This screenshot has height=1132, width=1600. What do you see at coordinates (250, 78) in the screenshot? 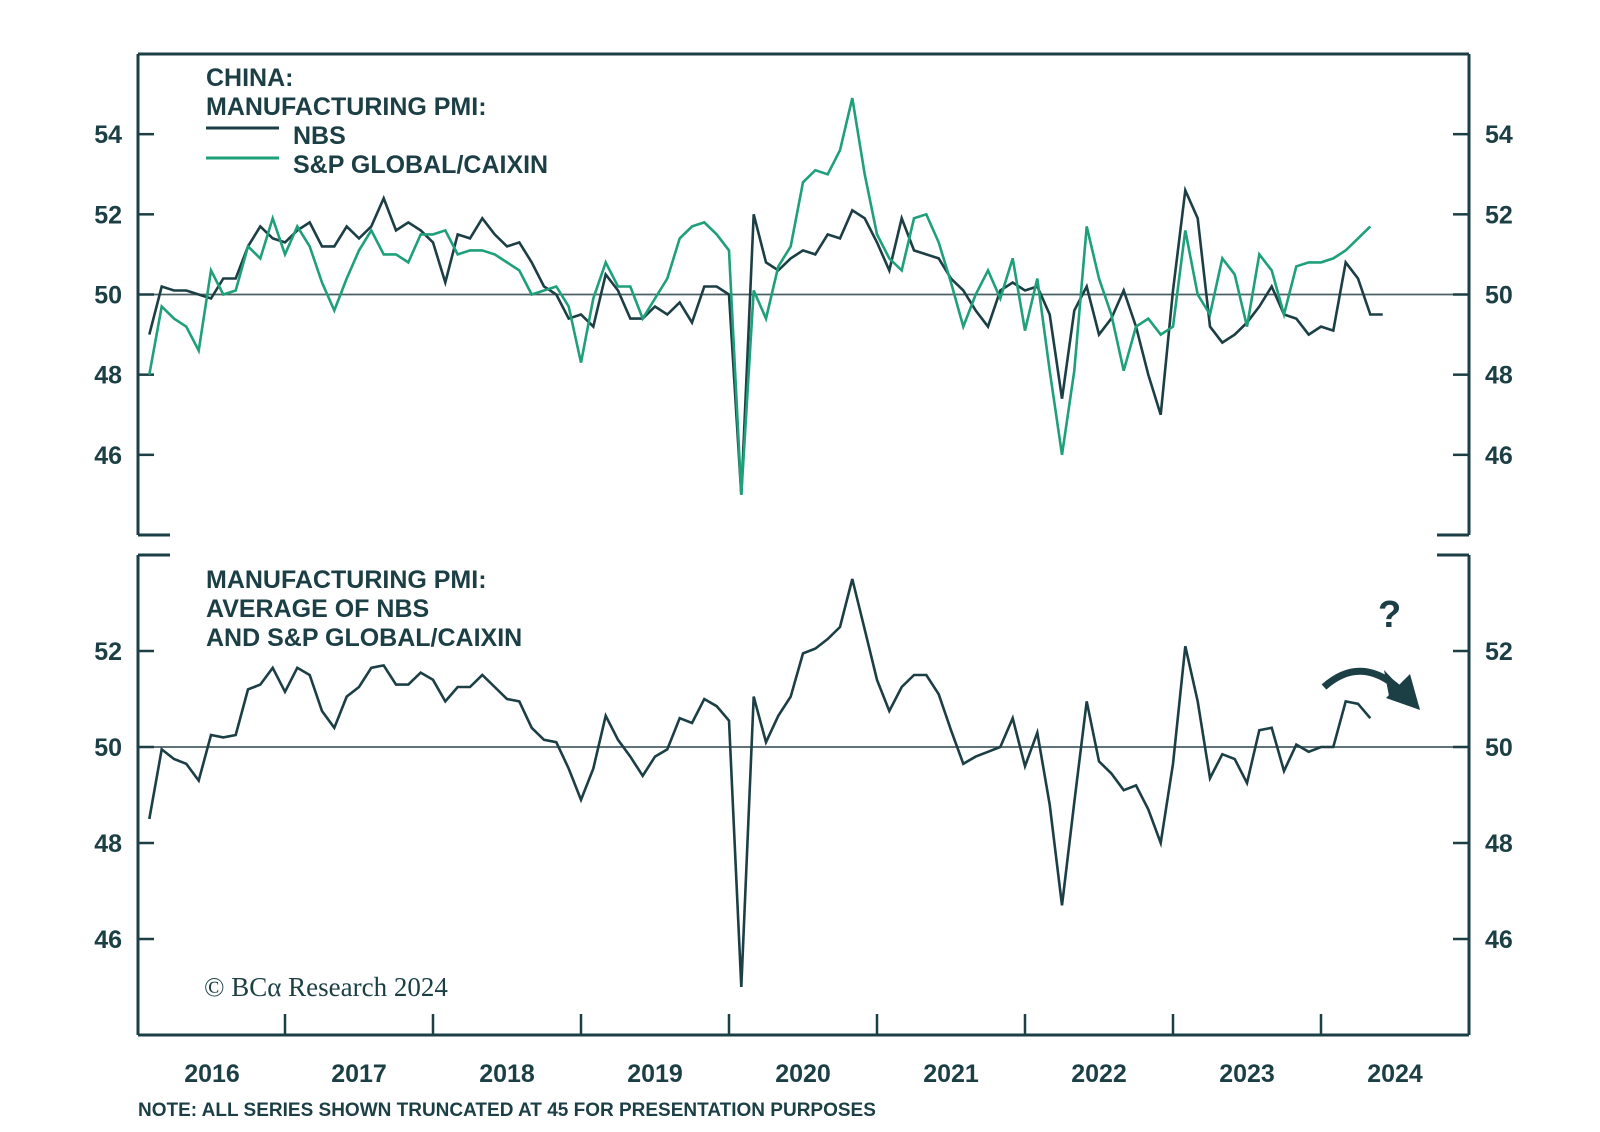
I see `top-title-line-1: CHINA:` at bounding box center [250, 78].